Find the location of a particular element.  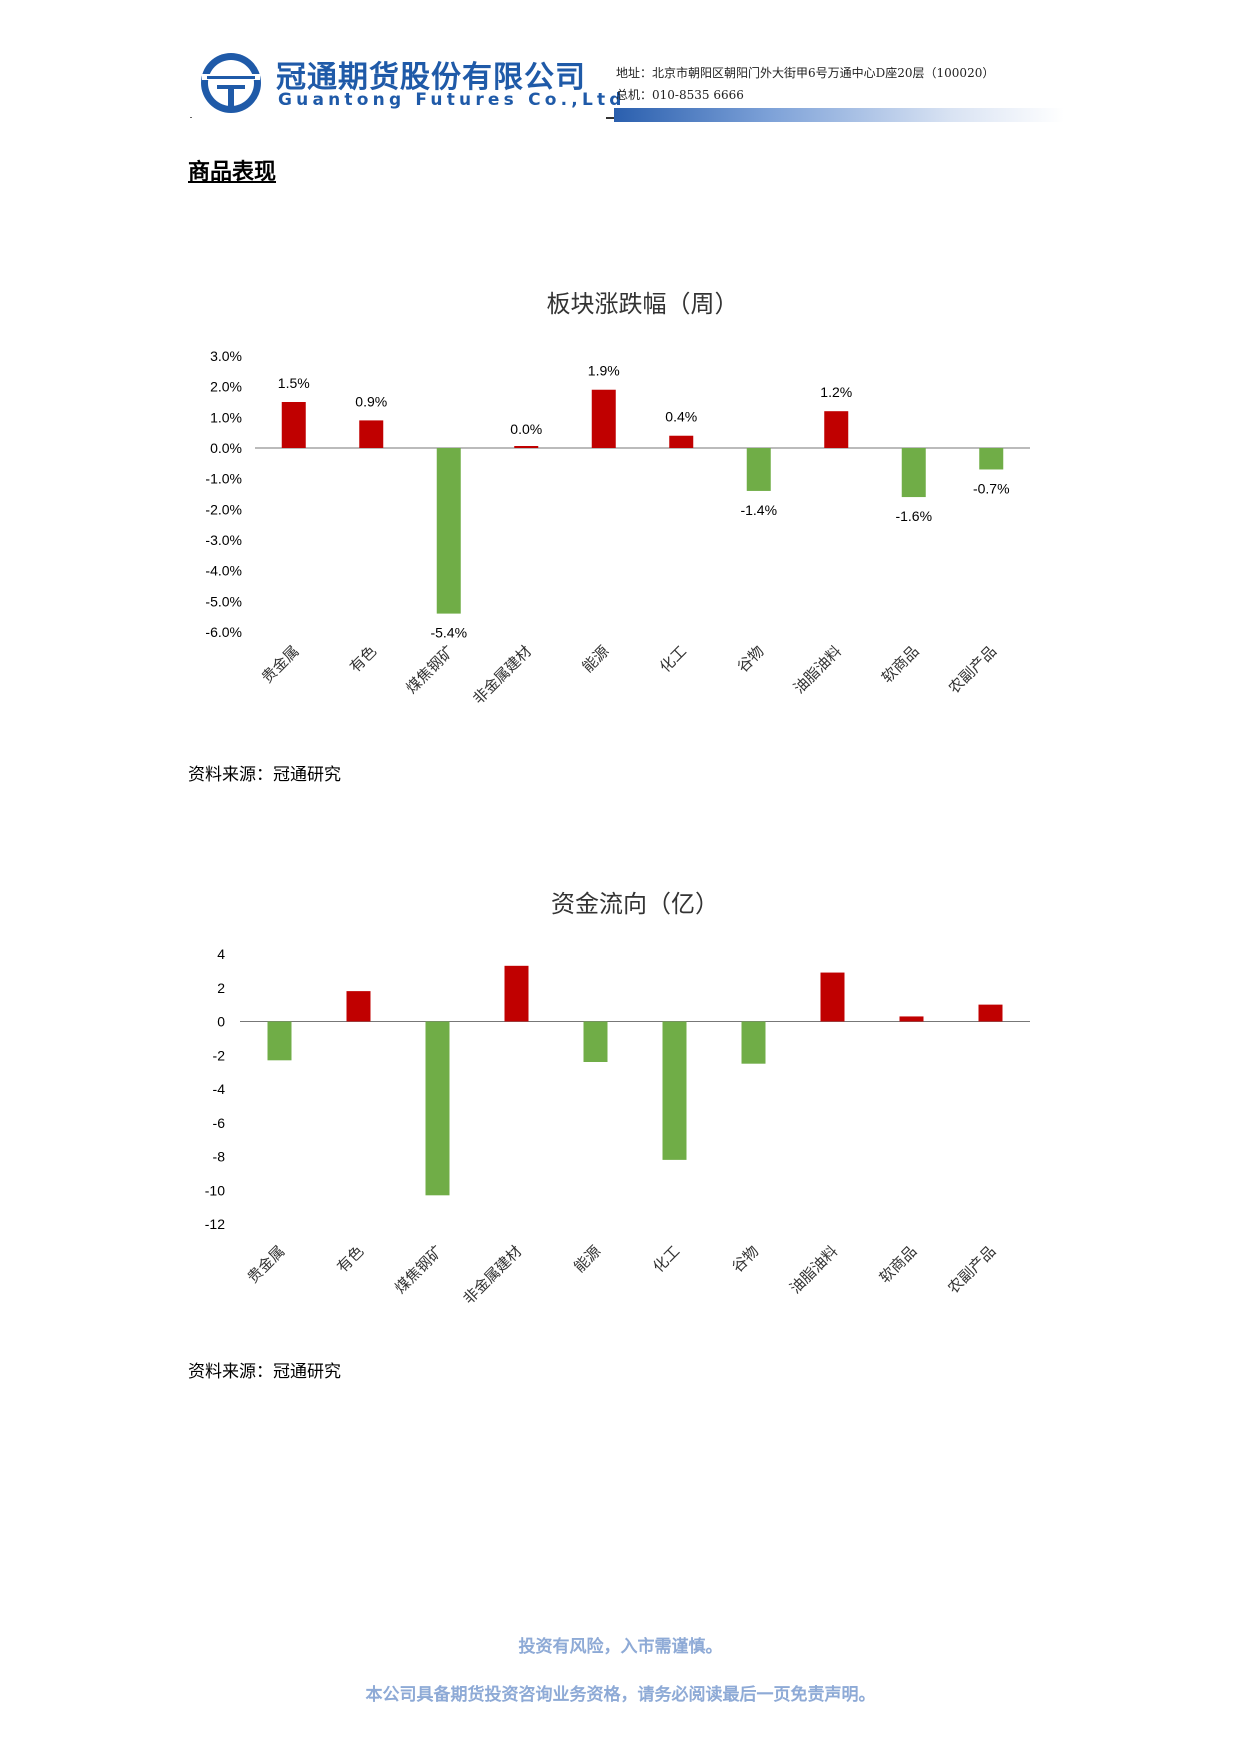

risk-warning: 投资有风险，入市需谨慎。 is located at coordinates (620, 1647).